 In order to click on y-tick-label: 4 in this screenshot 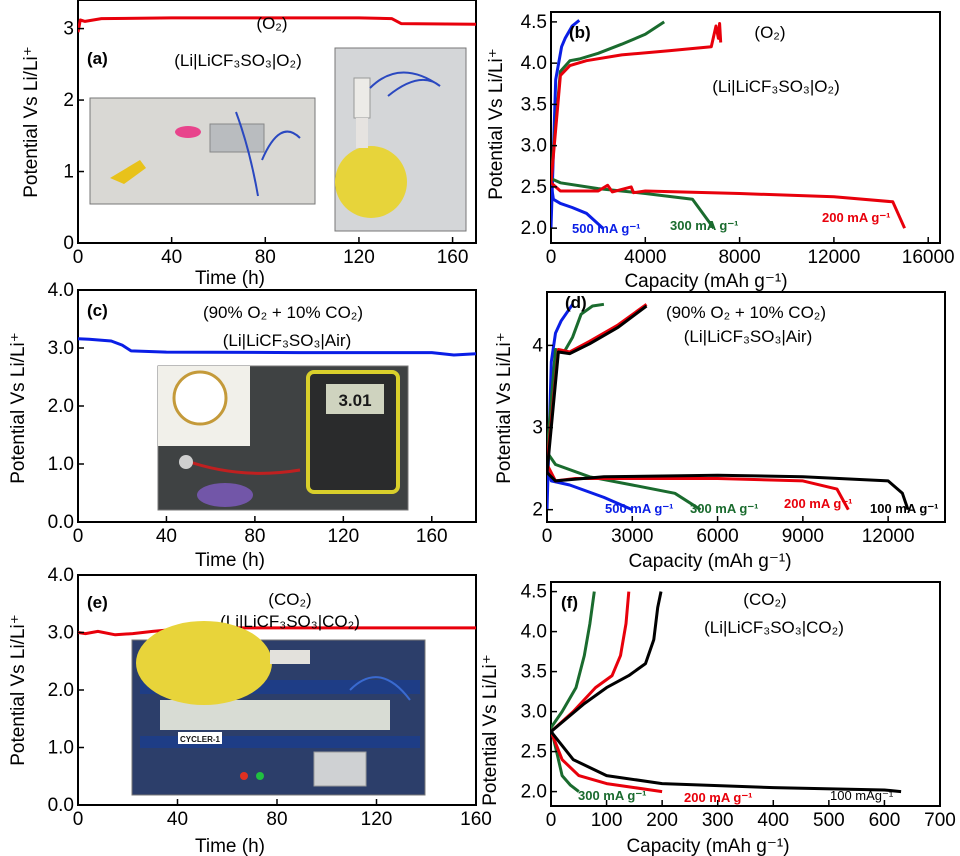, I will do `click(537, 345)`.